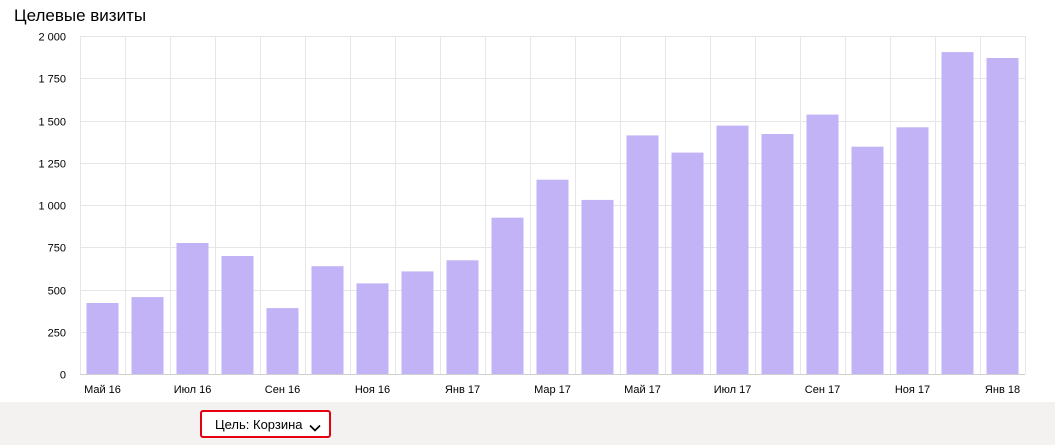  What do you see at coordinates (52, 165) in the screenshot?
I see `y-tick-label: 1 250` at bounding box center [52, 165].